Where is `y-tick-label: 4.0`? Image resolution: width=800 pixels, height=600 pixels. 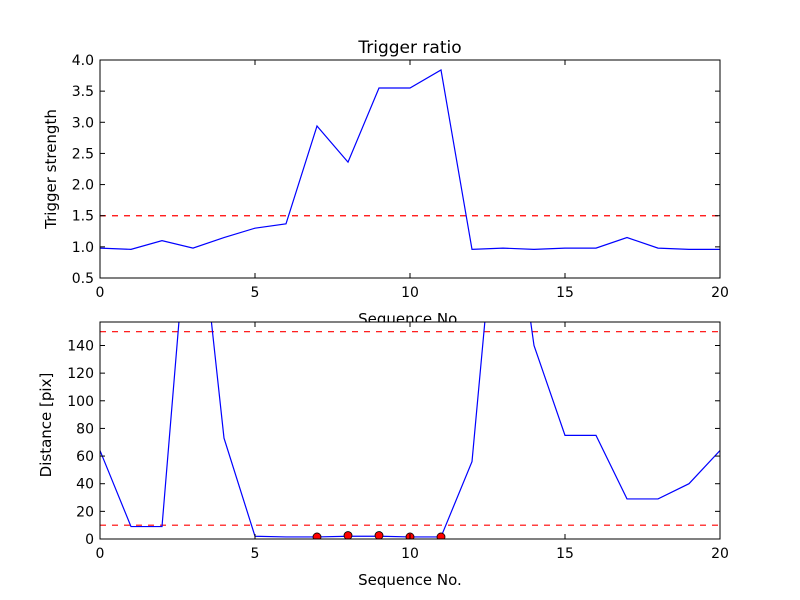
y-tick-label: 4.0 is located at coordinates (83, 61).